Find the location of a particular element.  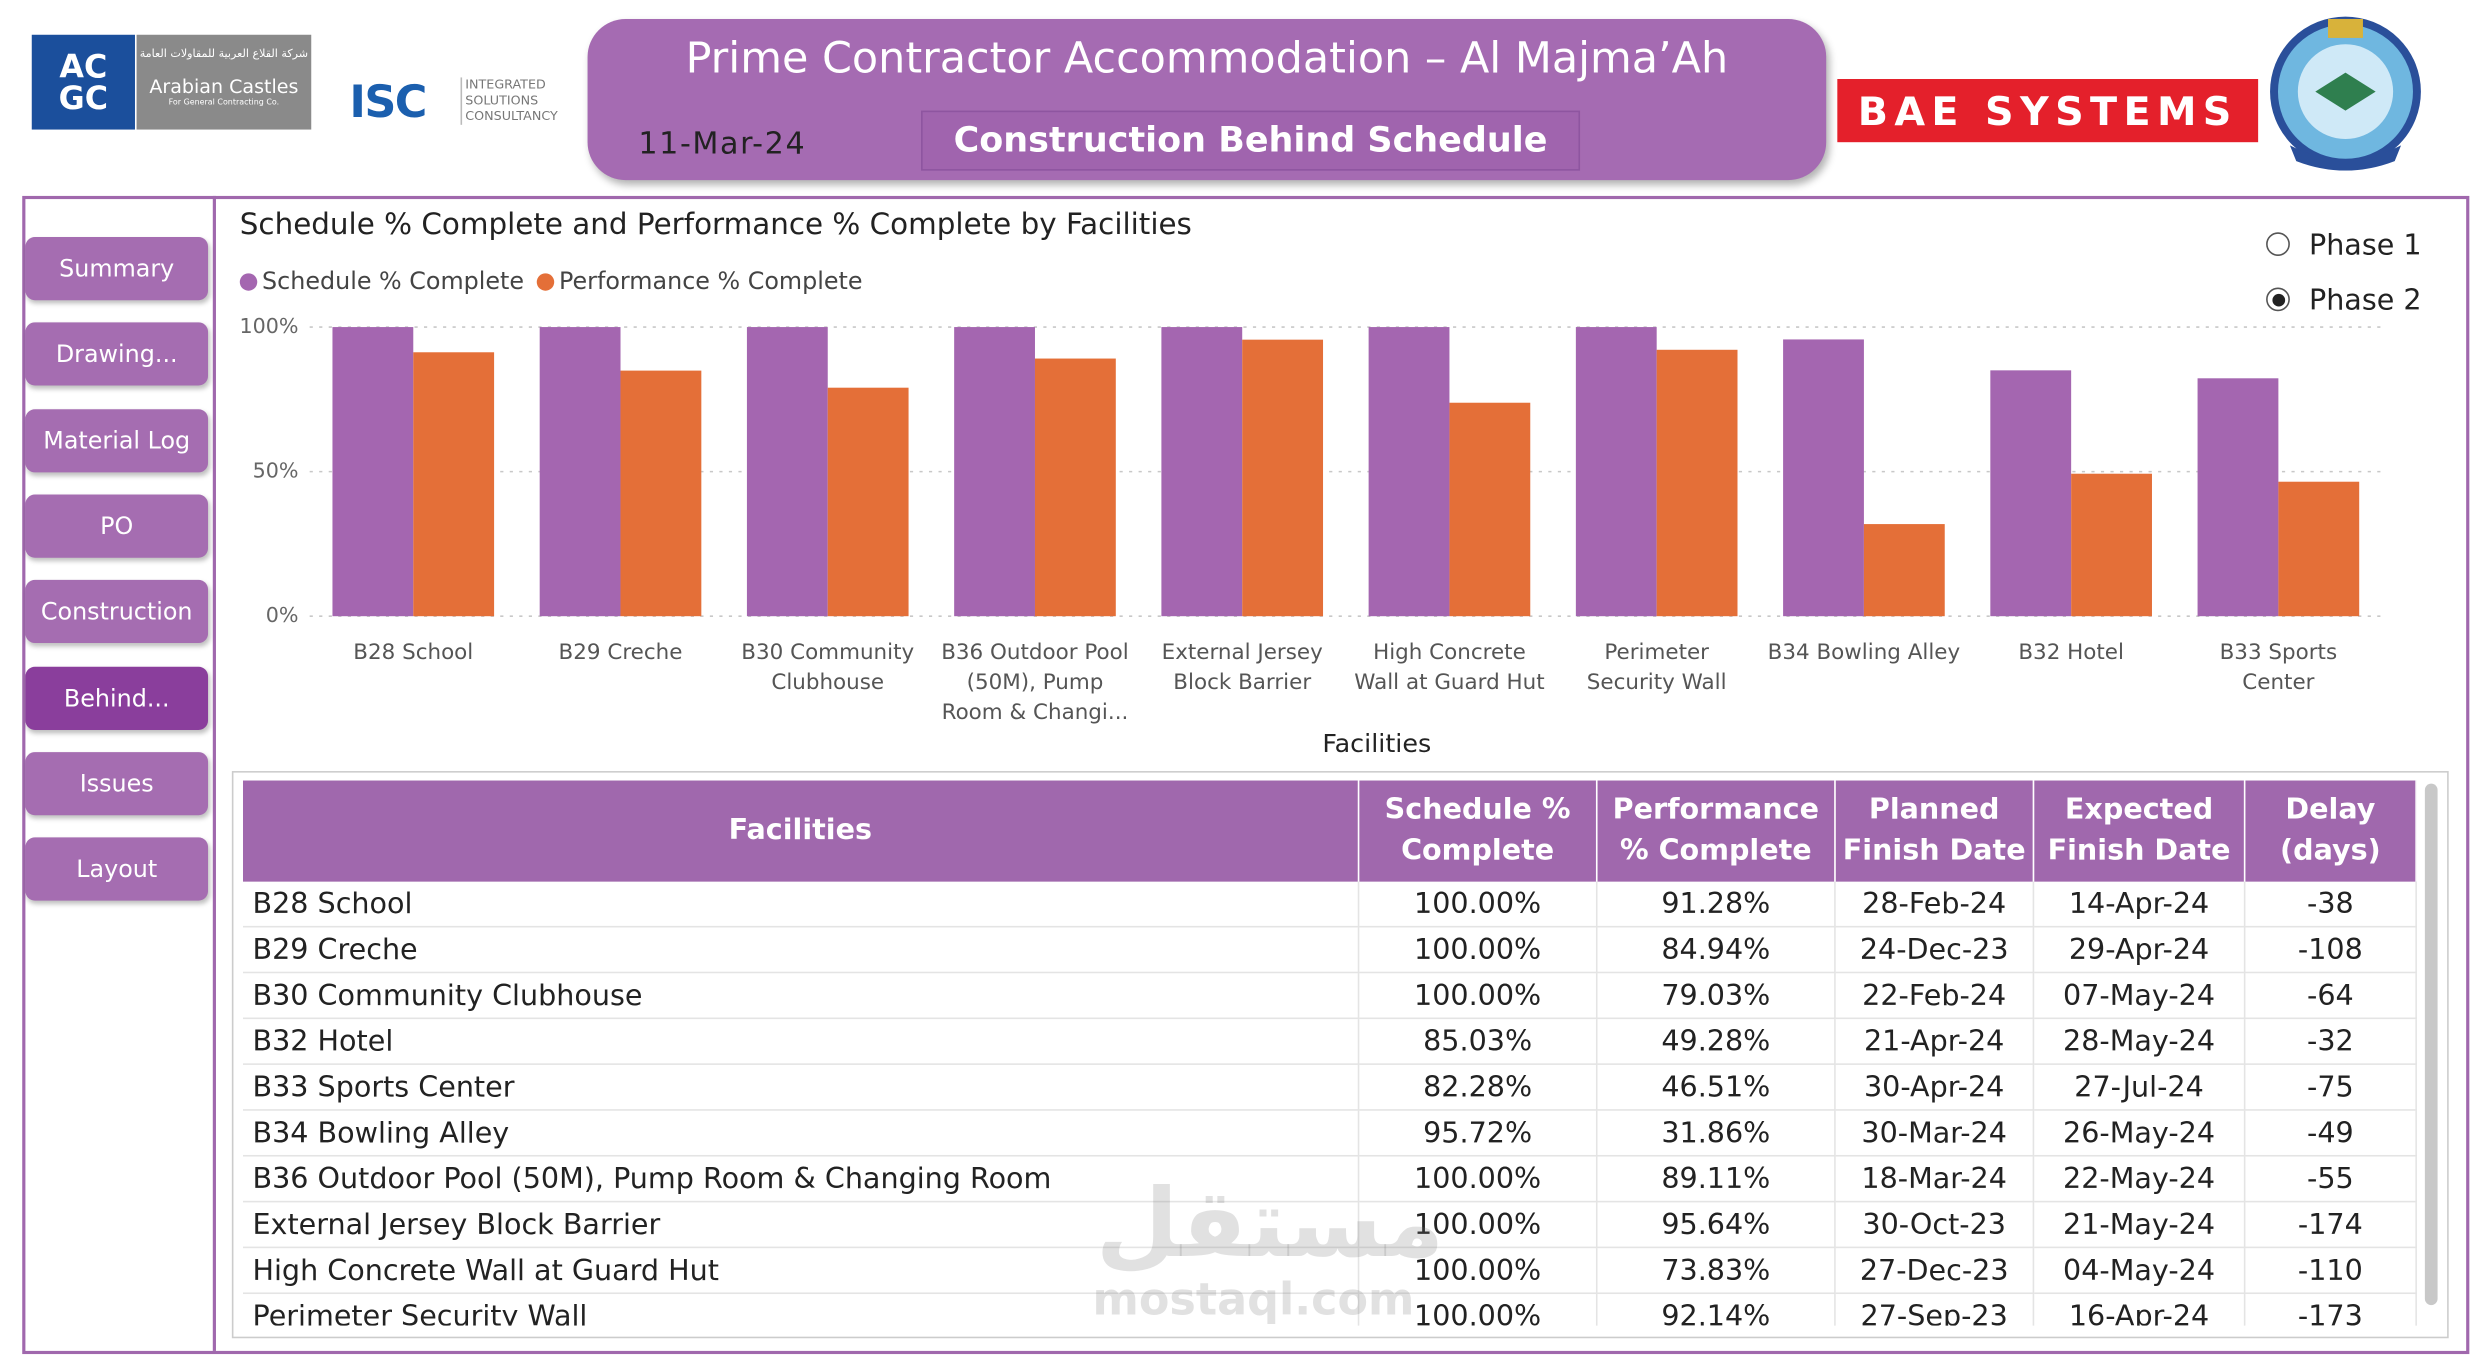

legend-label: Performance % Complete is located at coordinates (711, 281).